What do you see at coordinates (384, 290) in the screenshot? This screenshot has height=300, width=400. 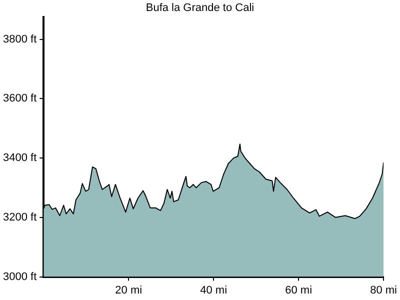 I see `x-tick-label: 80 mi` at bounding box center [384, 290].